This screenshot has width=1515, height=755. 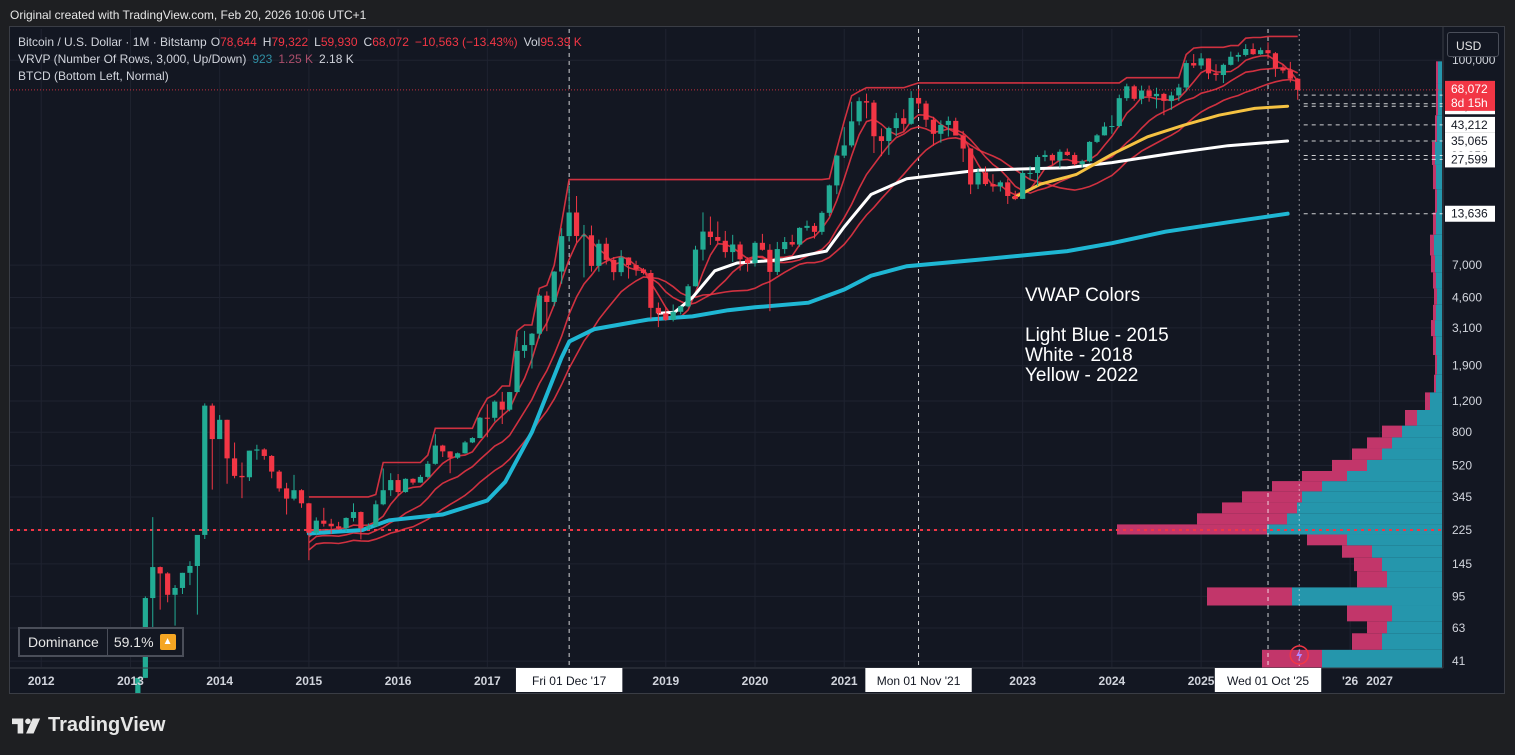 What do you see at coordinates (368, 42) in the screenshot?
I see `legend-c-label: C` at bounding box center [368, 42].